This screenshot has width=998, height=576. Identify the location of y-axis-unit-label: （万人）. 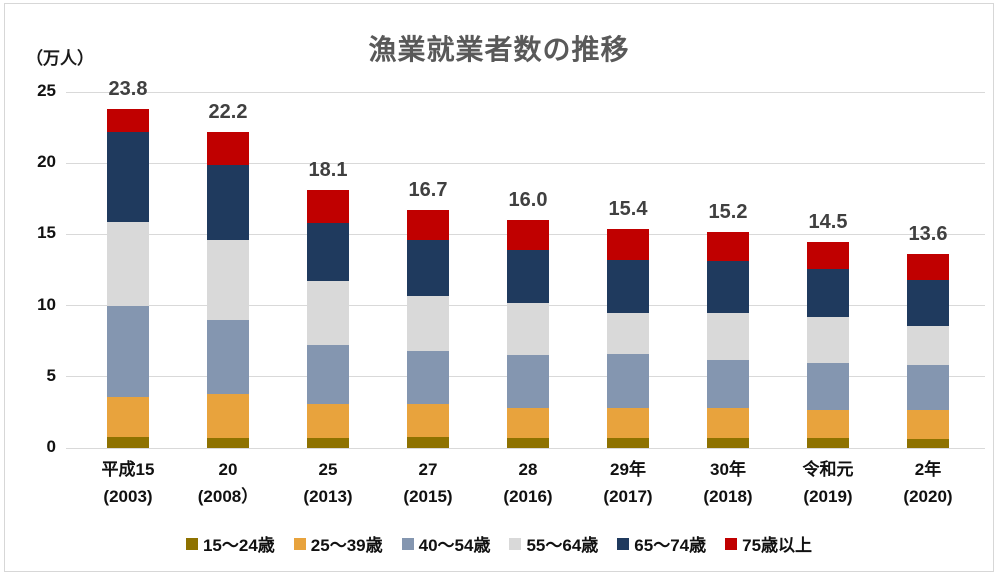
(60, 58).